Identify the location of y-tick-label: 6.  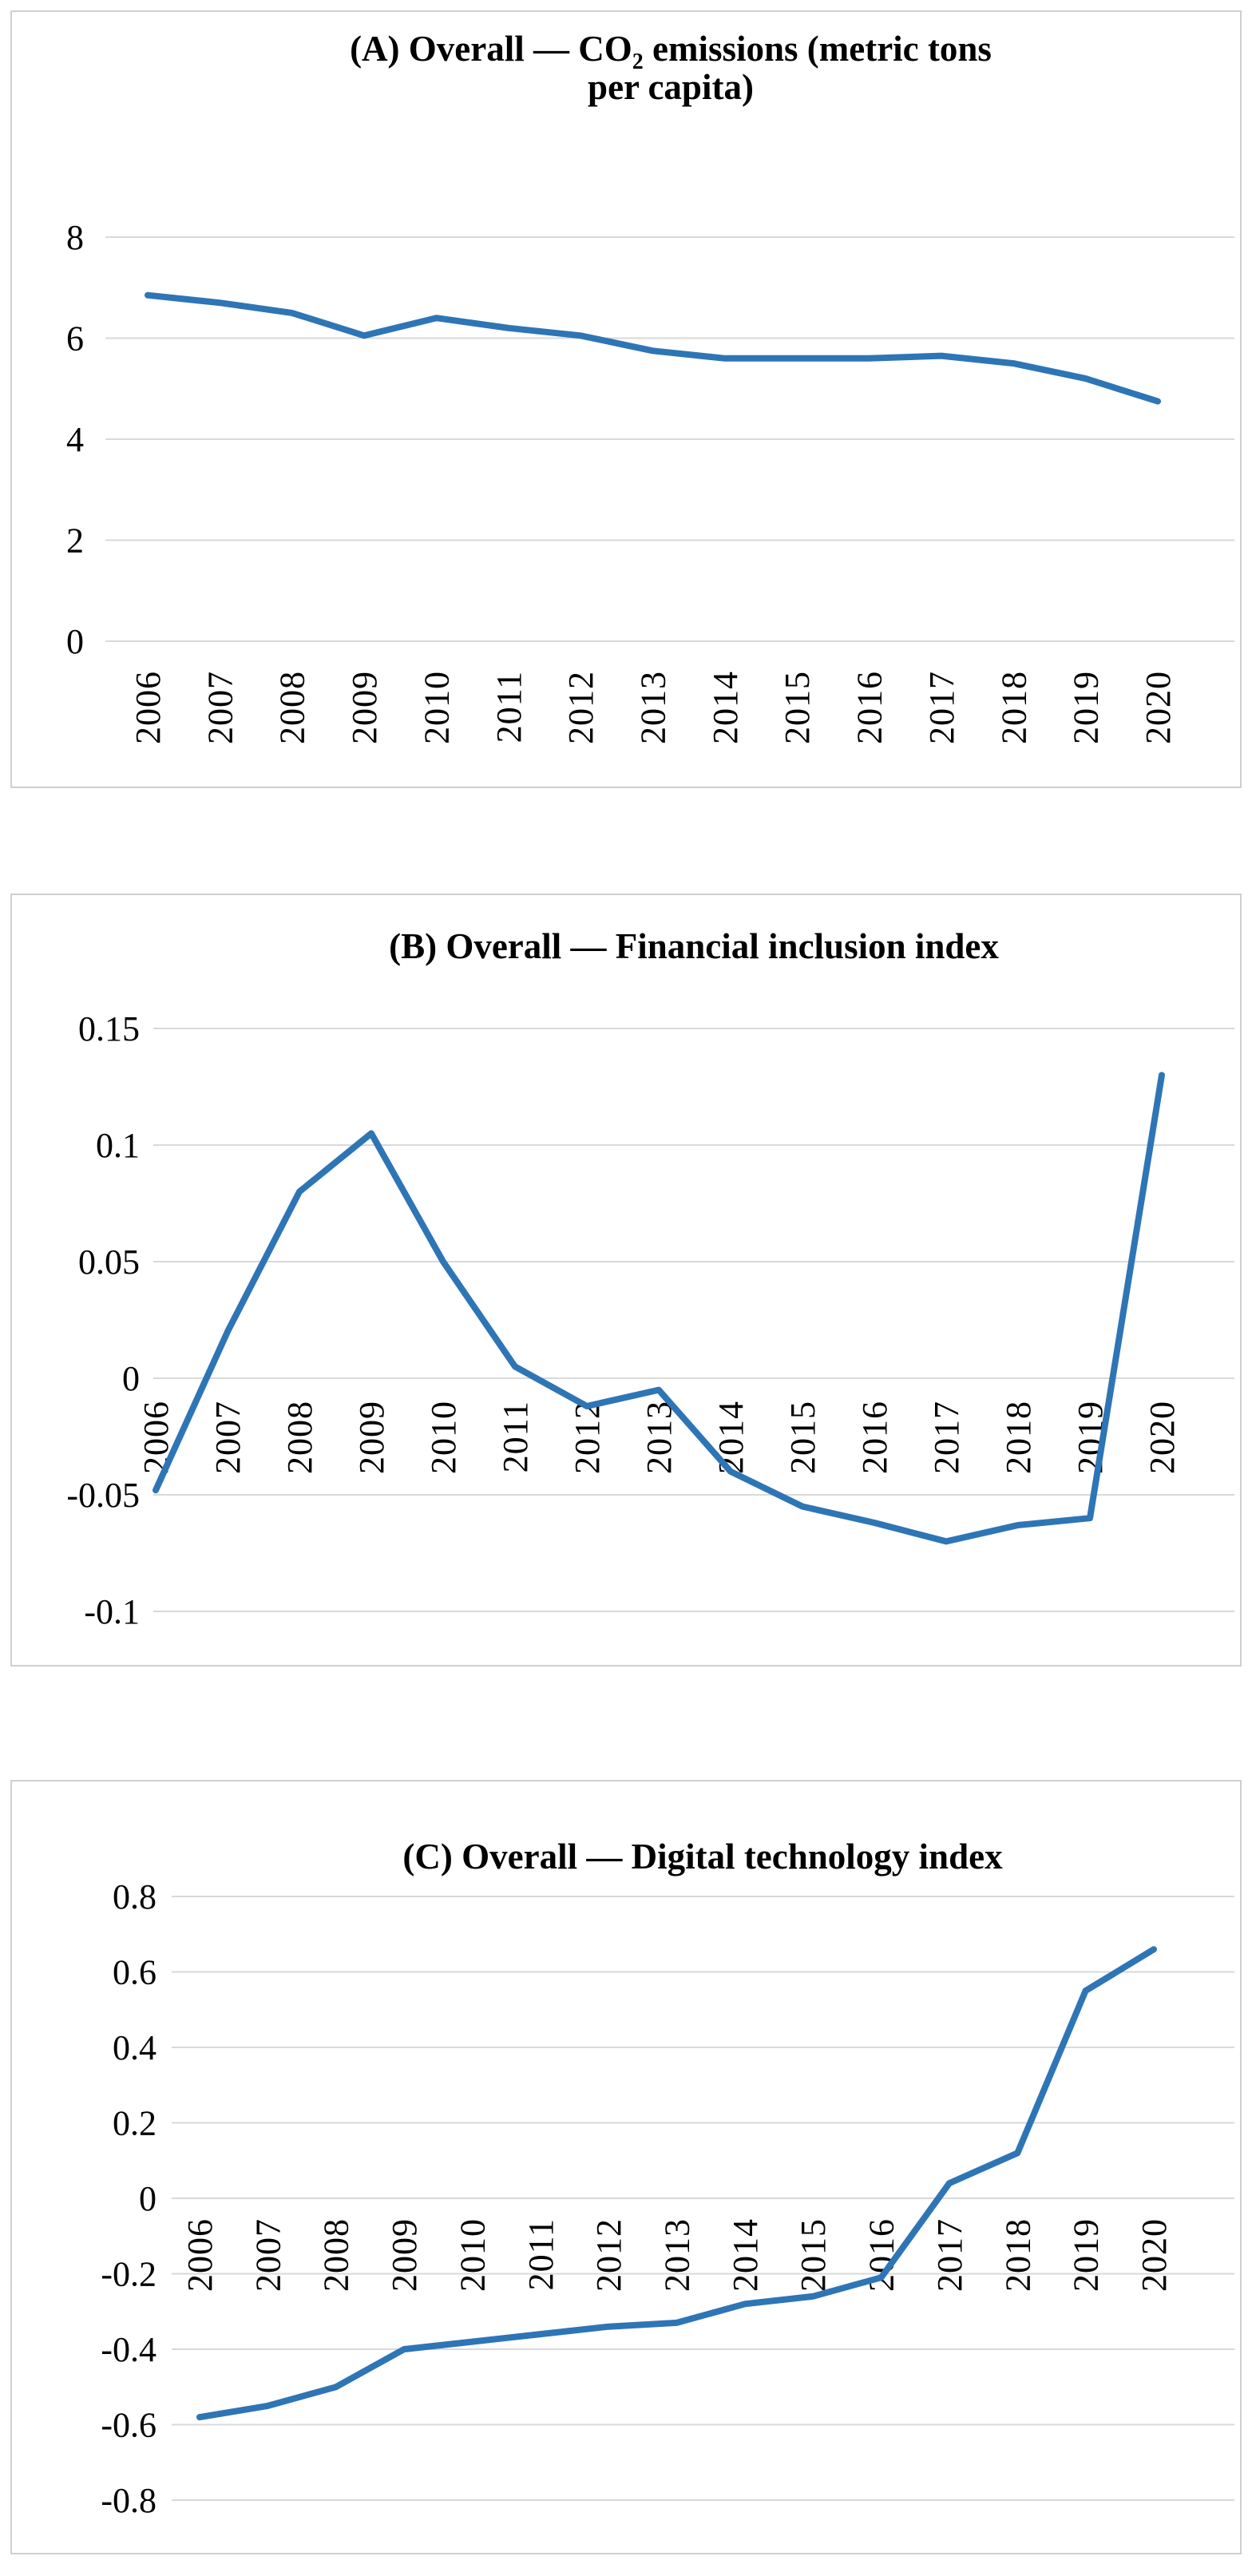
(75, 338).